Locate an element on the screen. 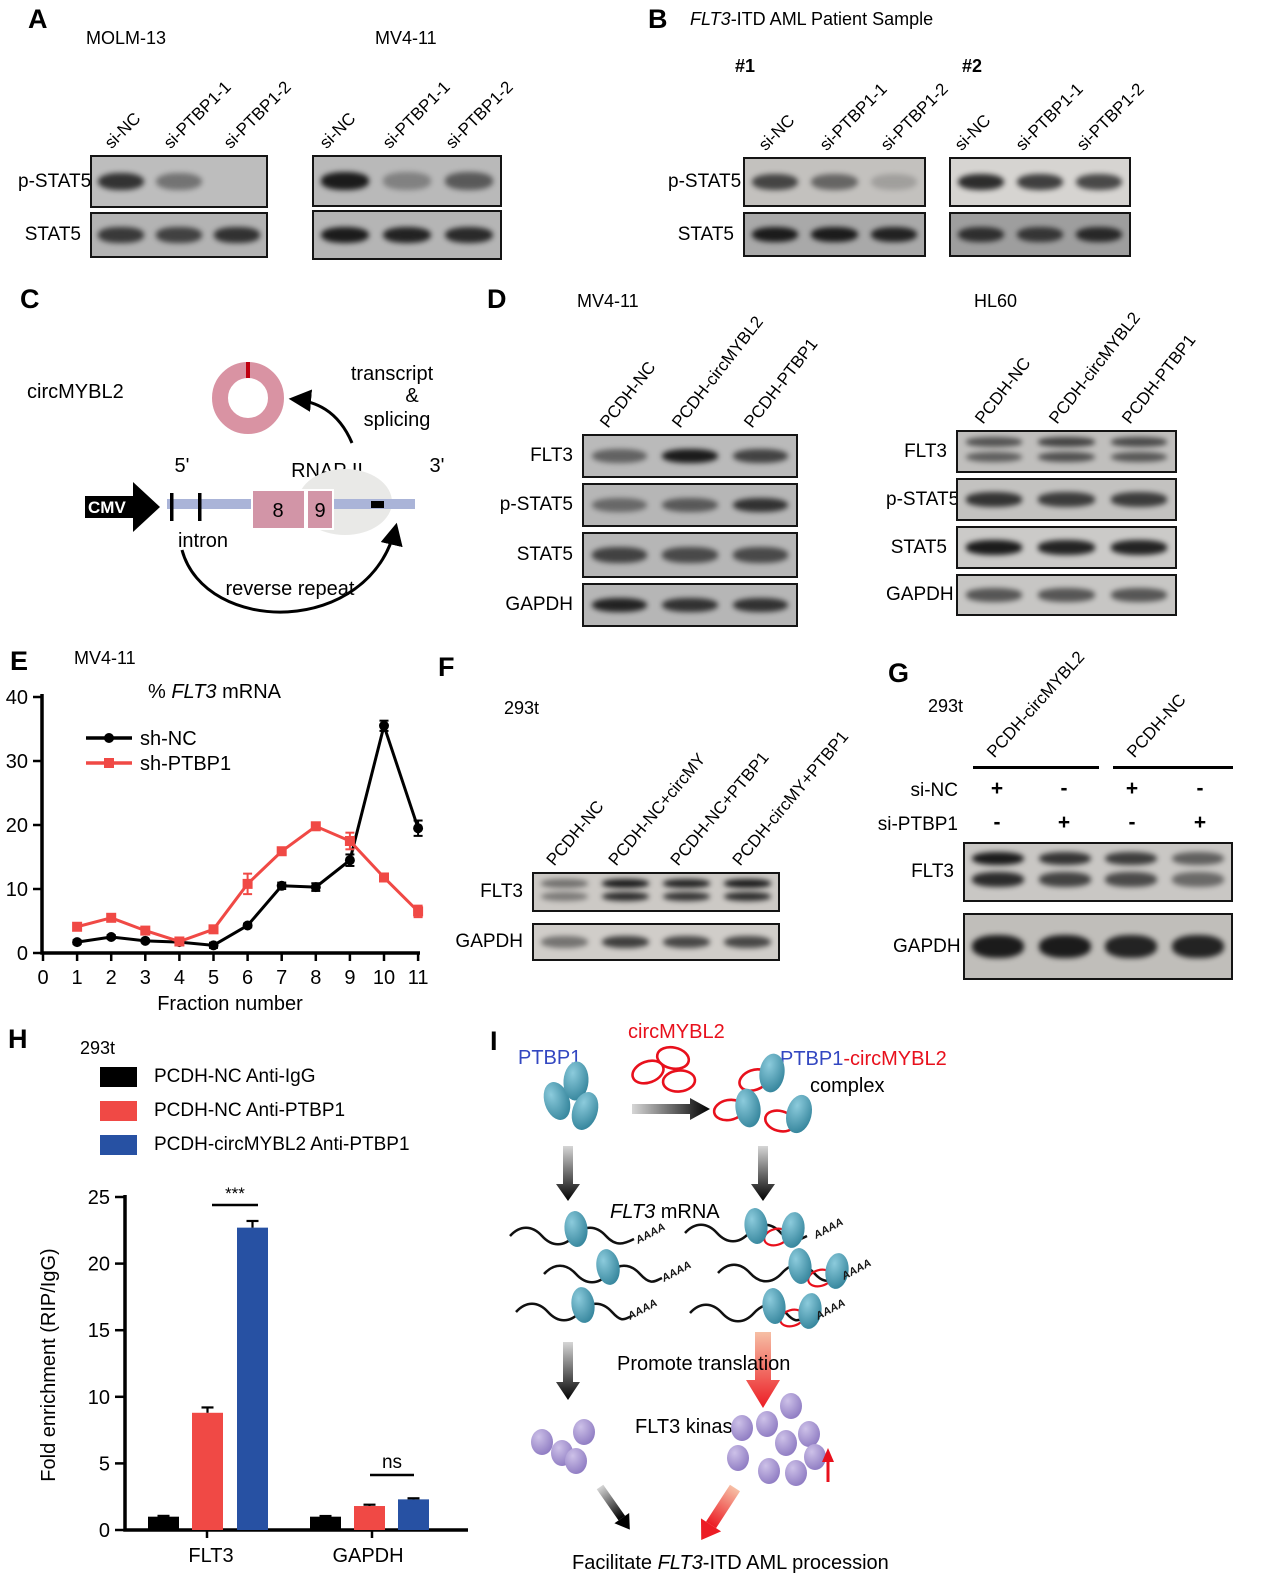 This screenshot has width=1269, height=1583. intron-tick is located at coordinates (172, 507).